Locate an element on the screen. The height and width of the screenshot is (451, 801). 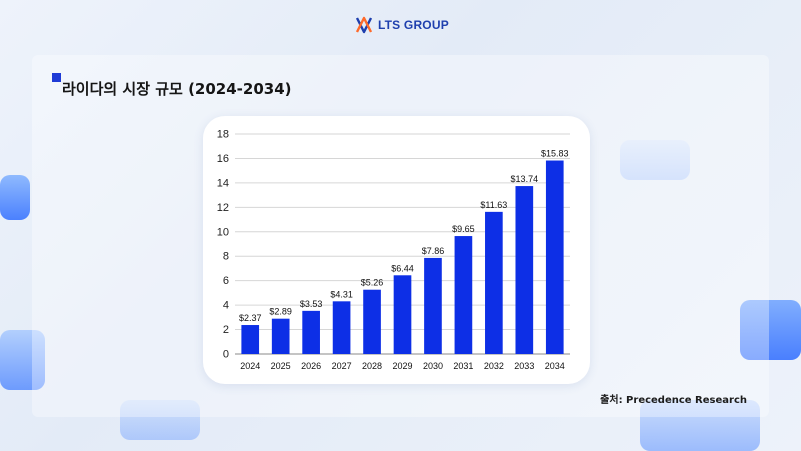
y-tick-label: 14 is located at coordinates (223, 183).